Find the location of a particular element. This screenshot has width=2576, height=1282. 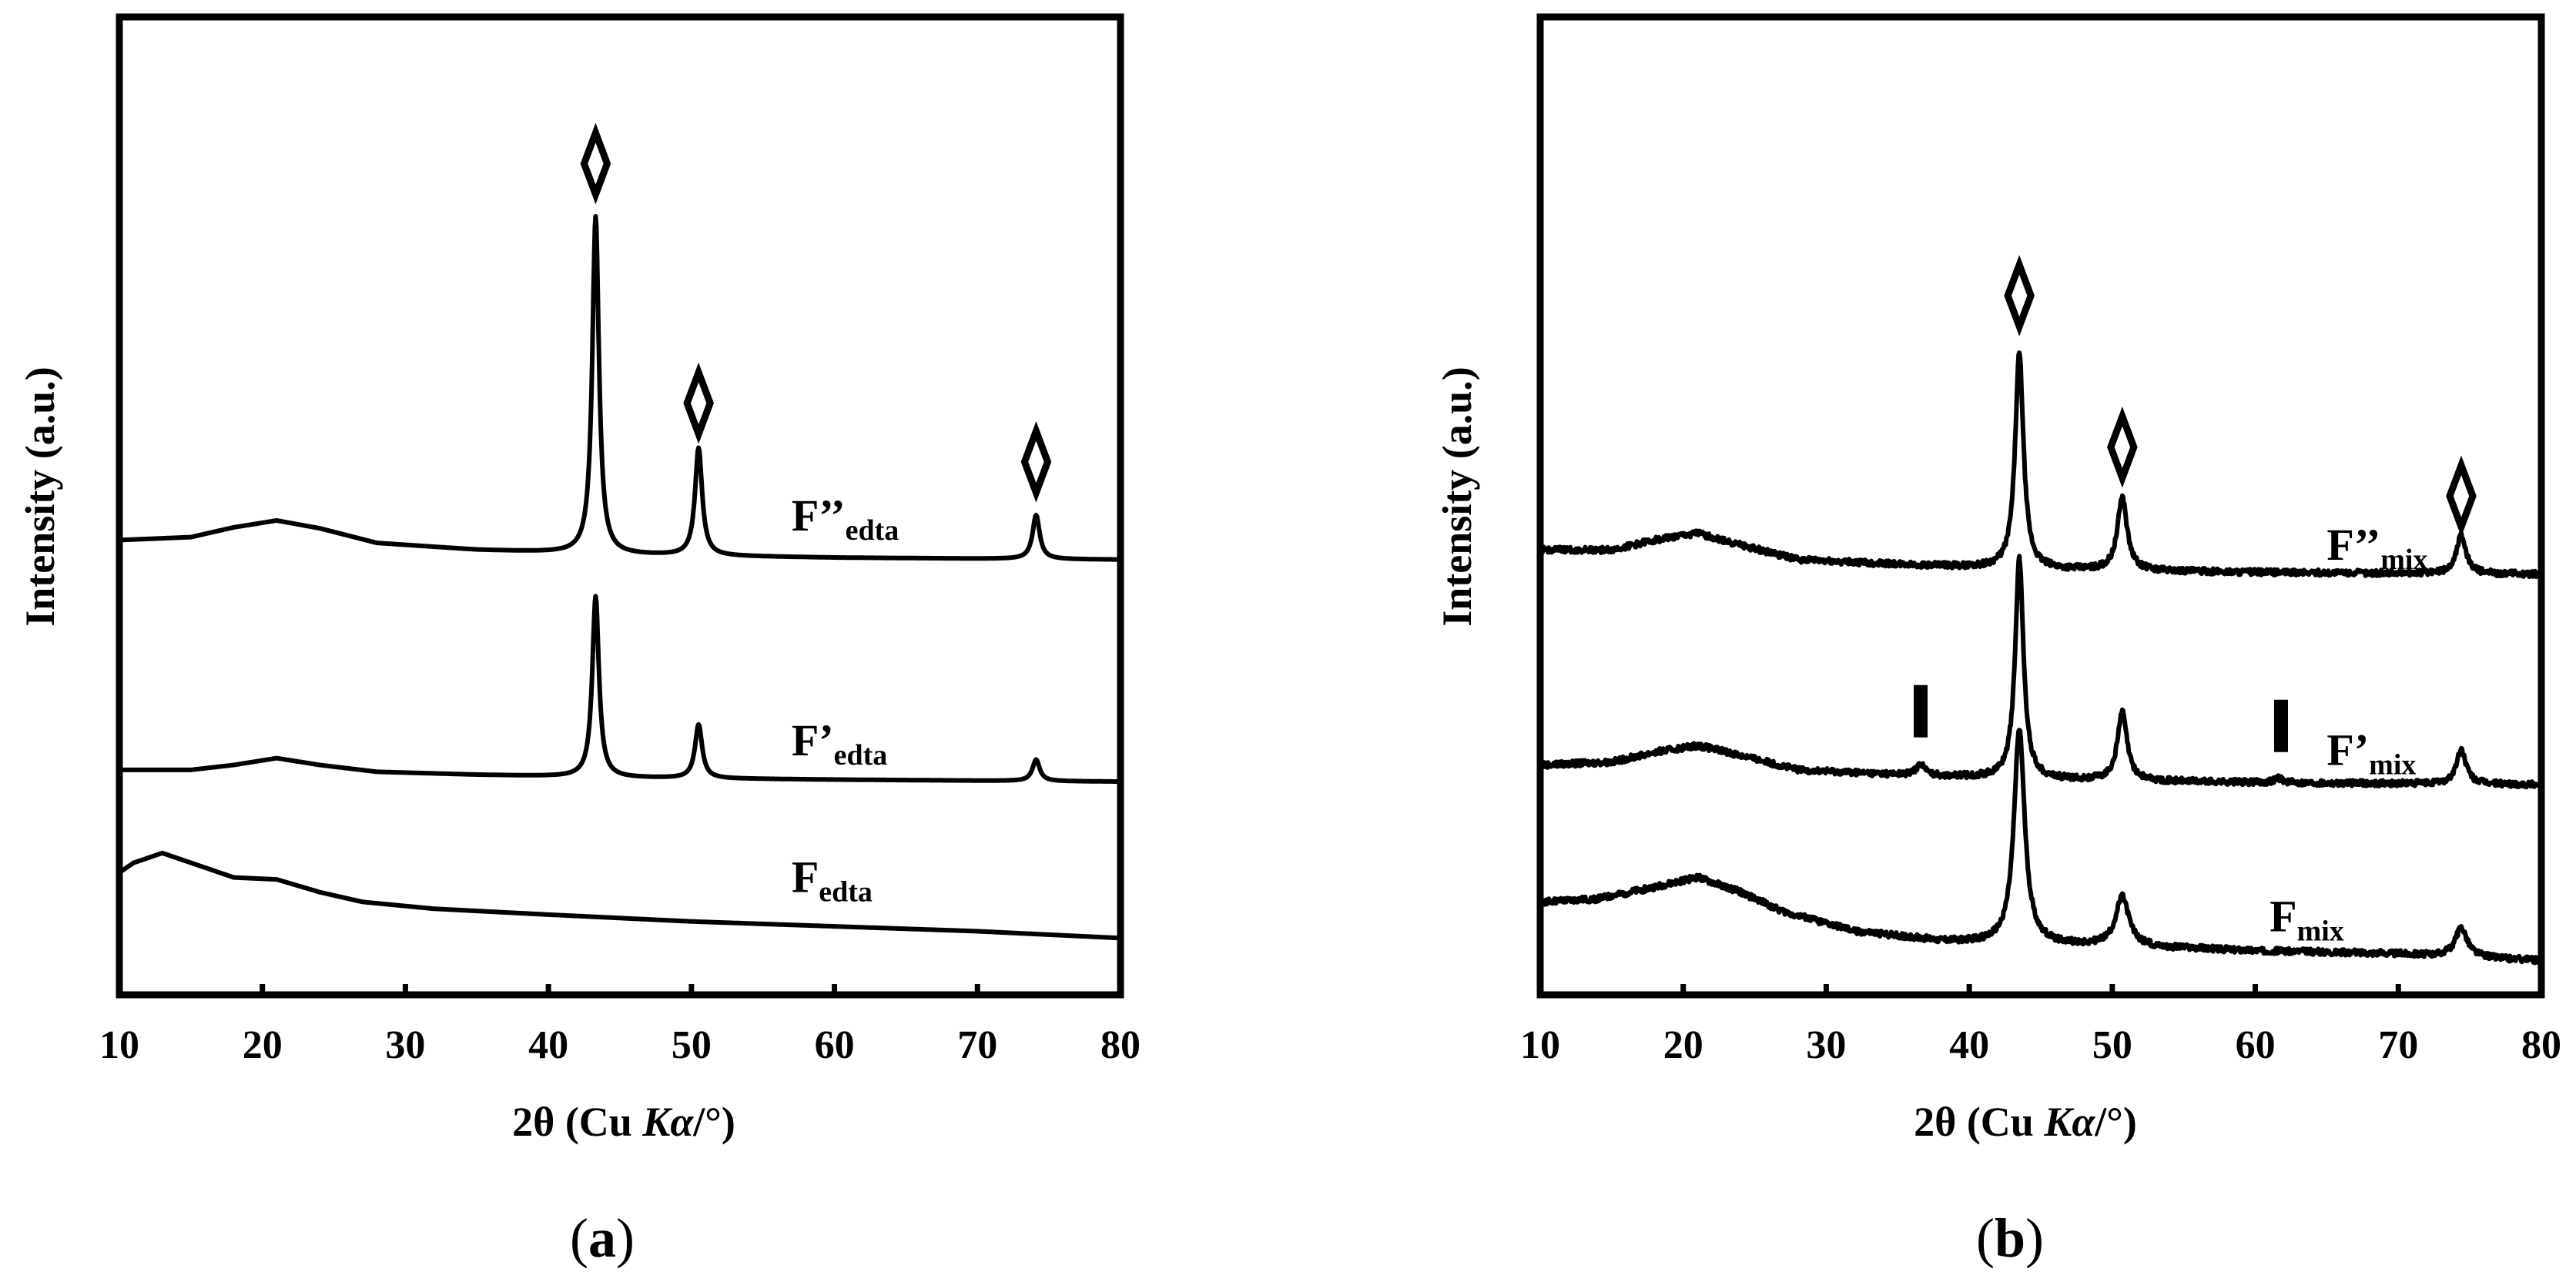

x-axis-label-a: 2θ (Cu Kα/°) is located at coordinates (623, 1122).